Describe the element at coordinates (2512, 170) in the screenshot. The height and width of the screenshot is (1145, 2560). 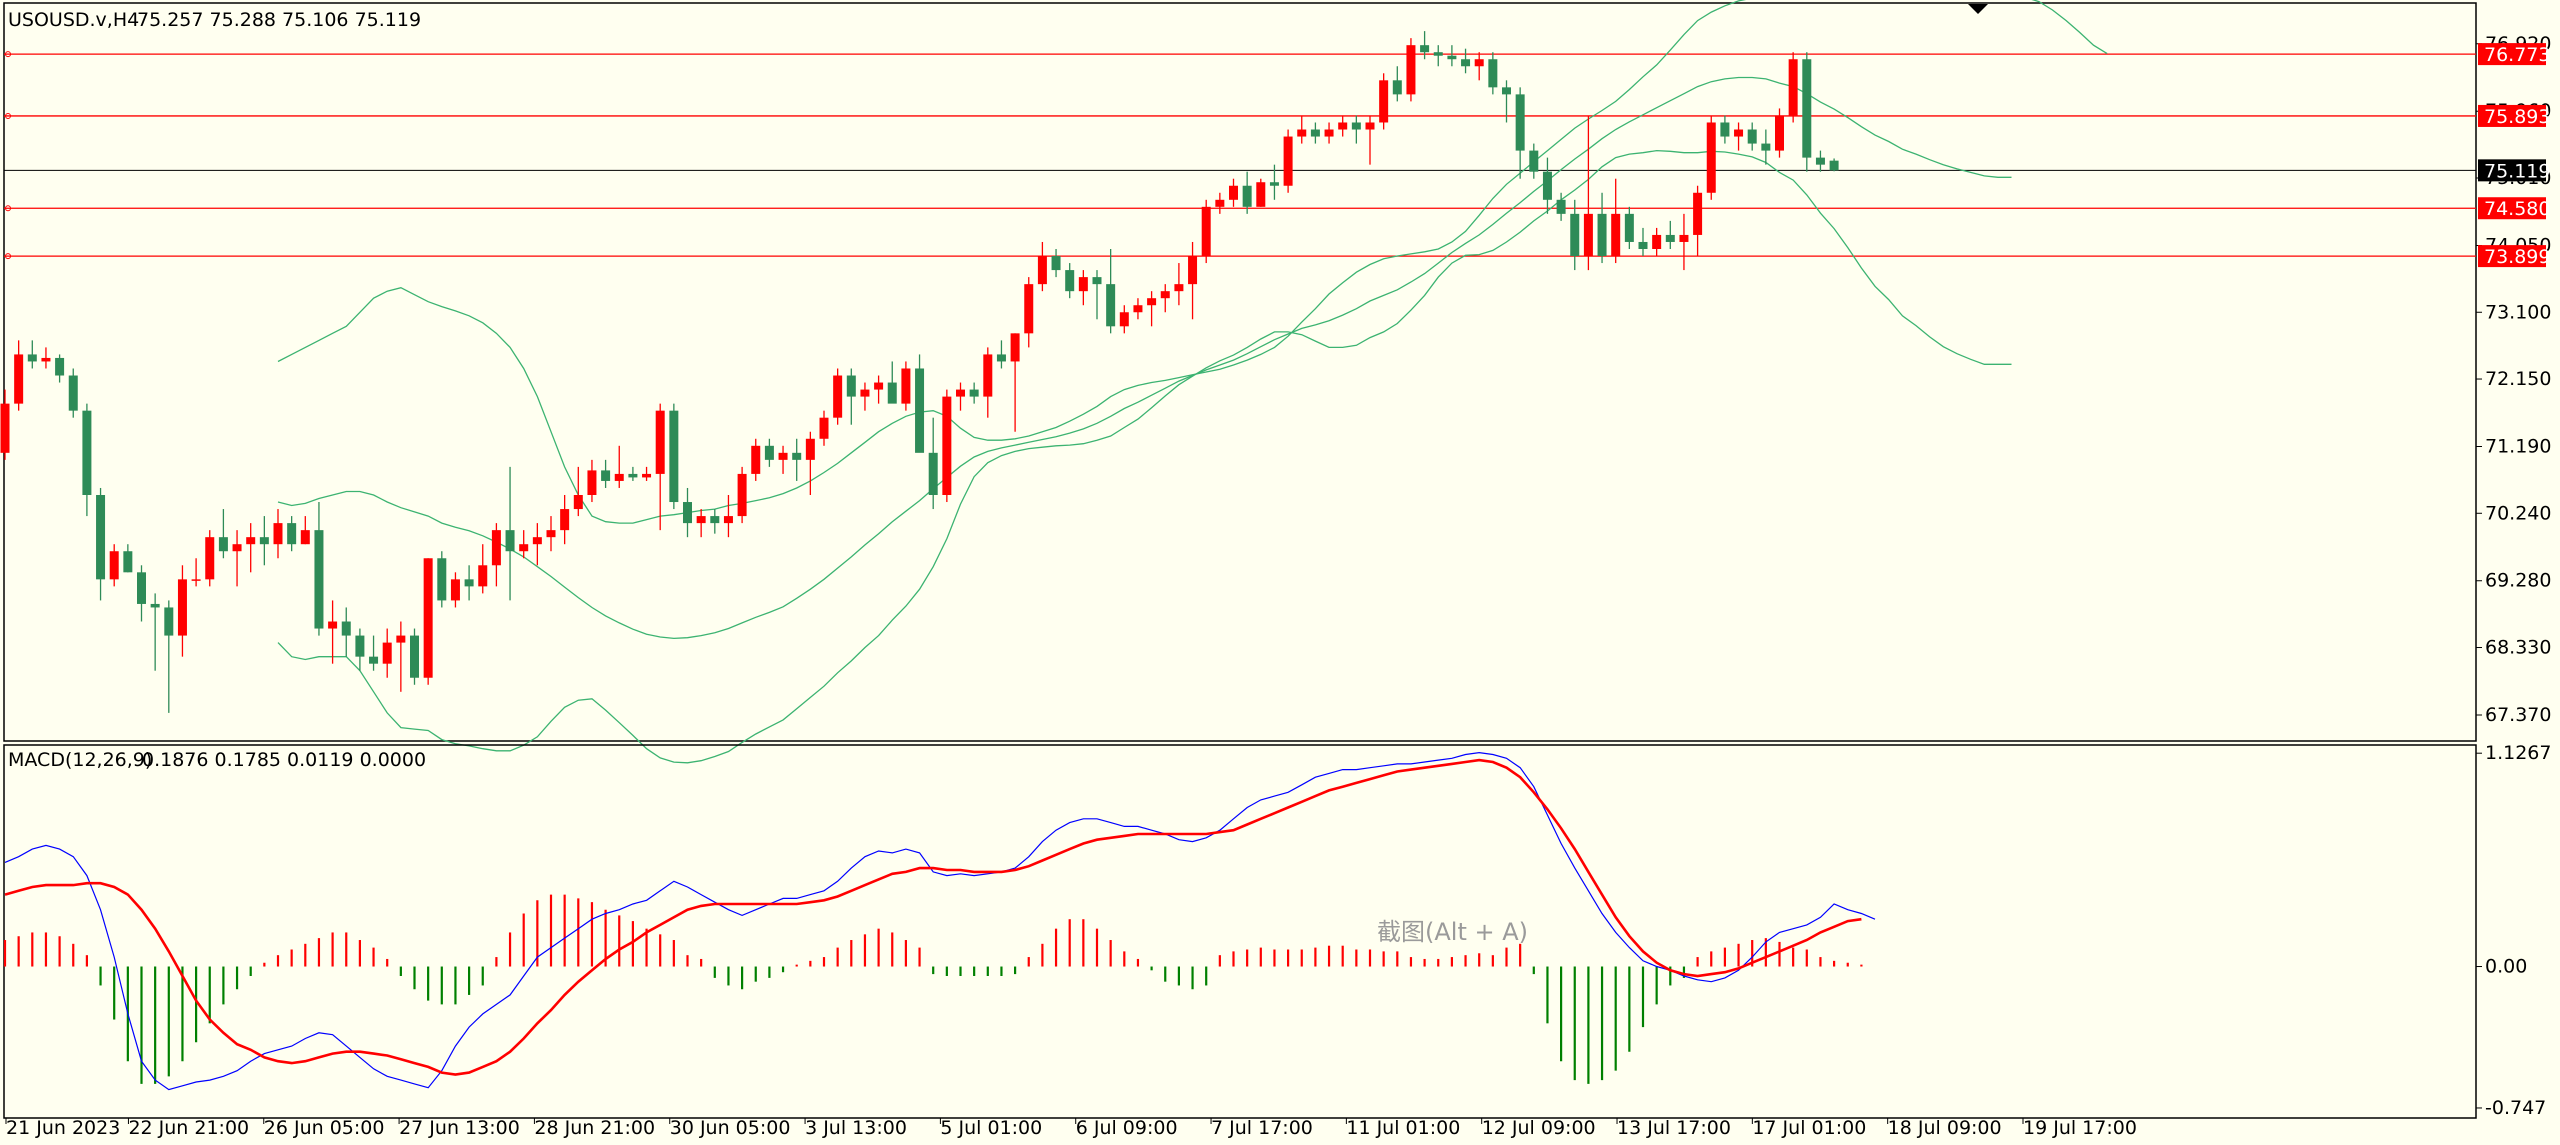
I see `current-price-tag` at that location.